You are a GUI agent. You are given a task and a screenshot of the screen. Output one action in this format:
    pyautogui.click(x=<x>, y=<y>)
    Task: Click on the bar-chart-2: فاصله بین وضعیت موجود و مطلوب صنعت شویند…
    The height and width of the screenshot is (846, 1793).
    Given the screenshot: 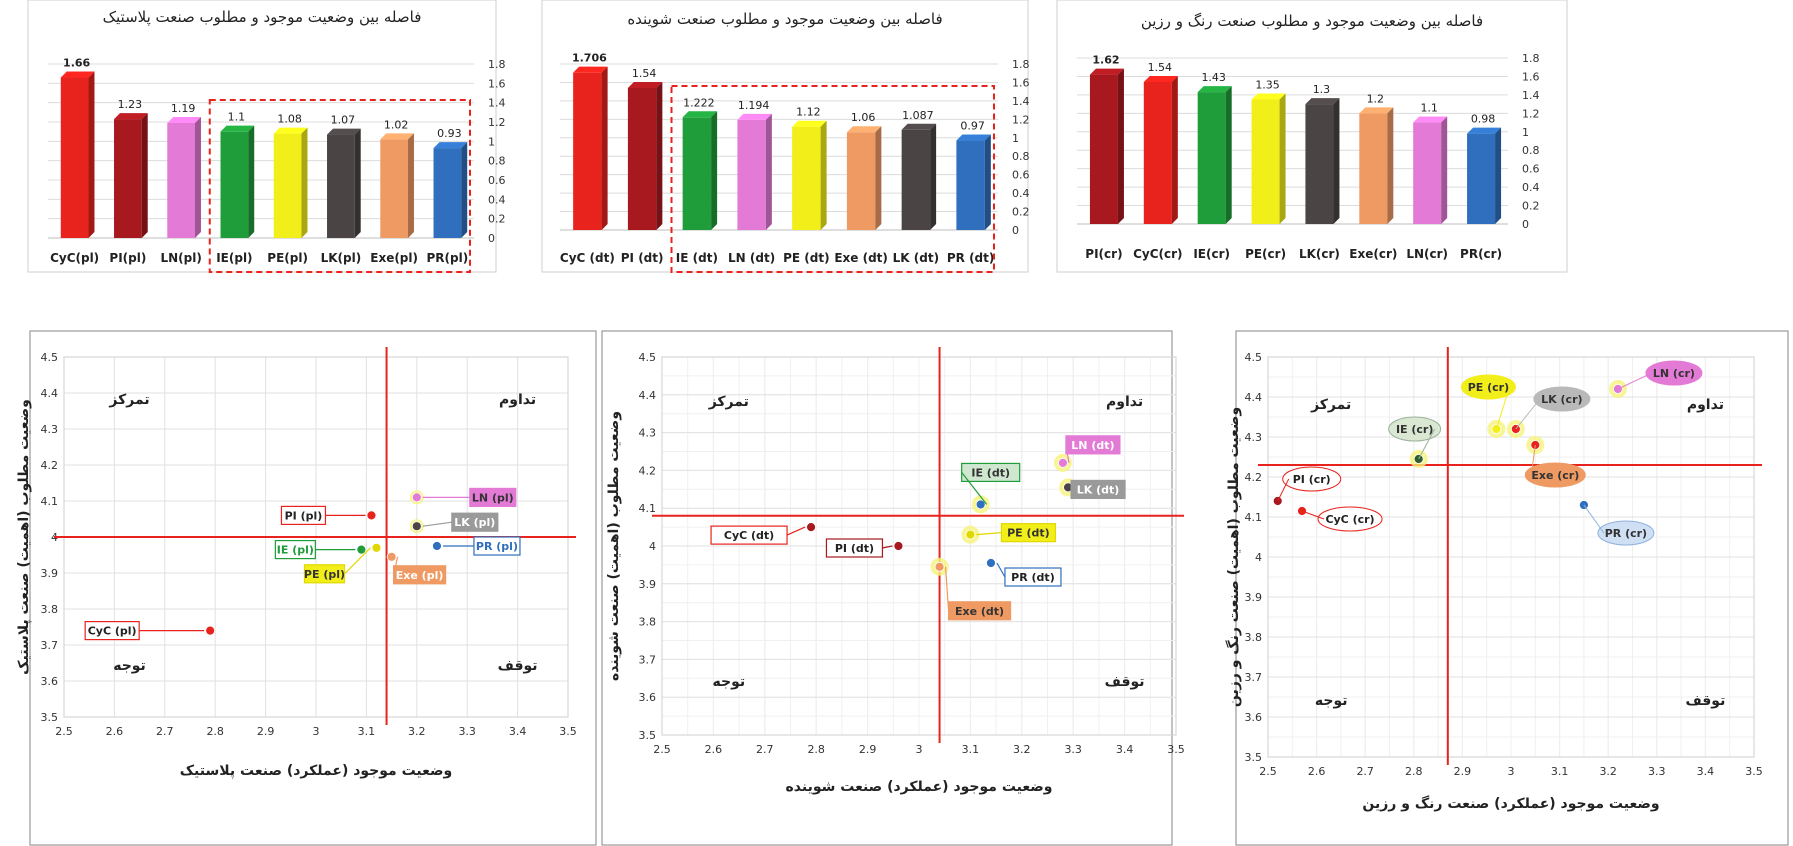 What is the action you would take?
    pyautogui.click(x=785, y=136)
    